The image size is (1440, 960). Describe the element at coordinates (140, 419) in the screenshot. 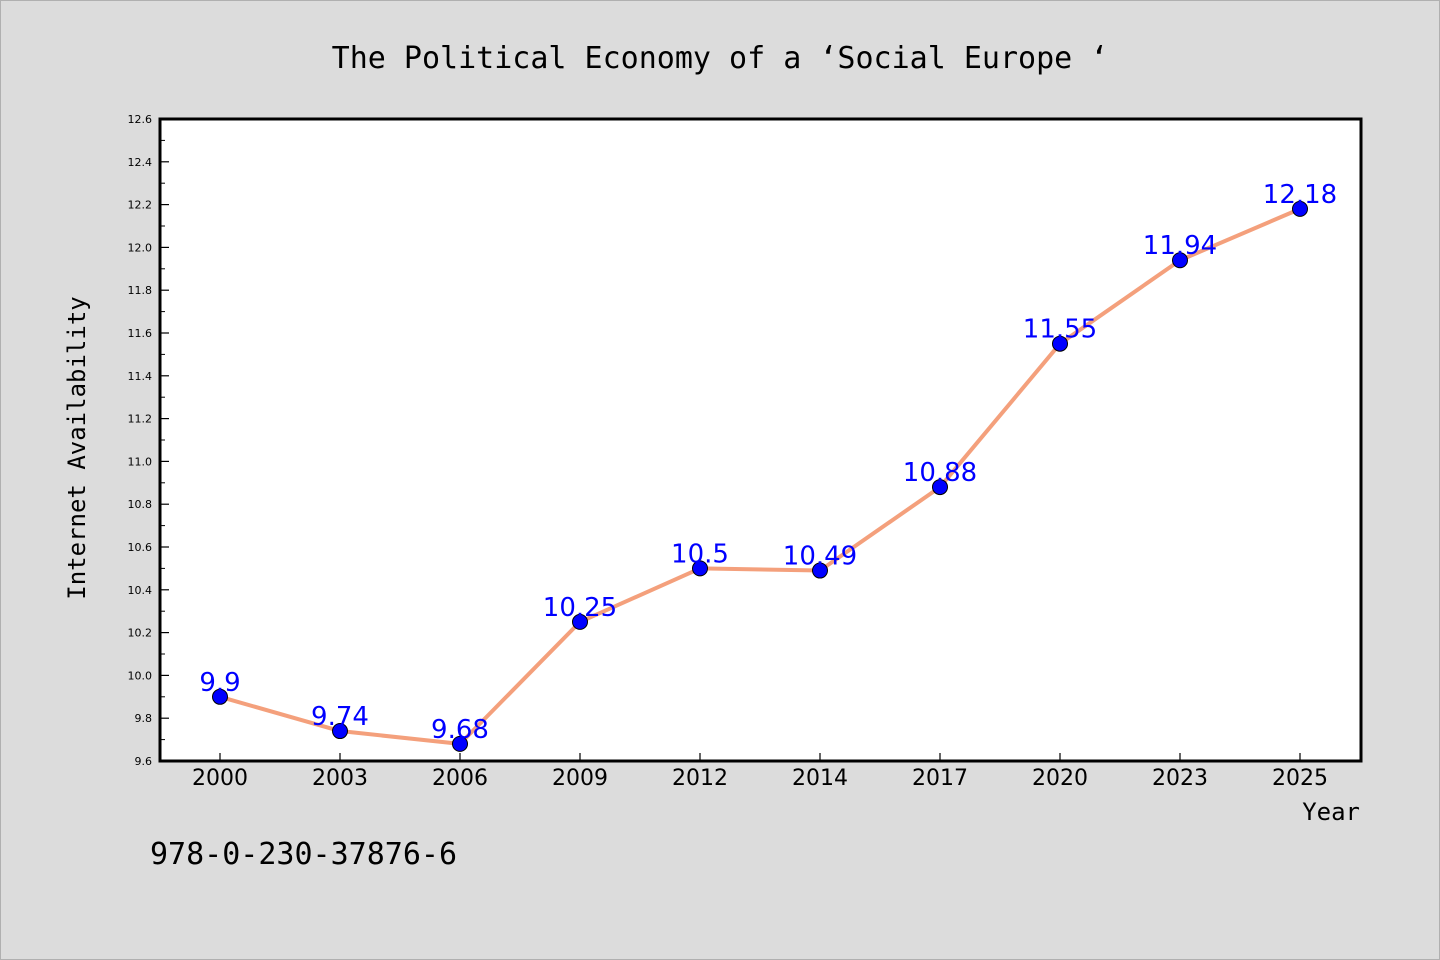

I see `y-tick-label: 11.2` at that location.